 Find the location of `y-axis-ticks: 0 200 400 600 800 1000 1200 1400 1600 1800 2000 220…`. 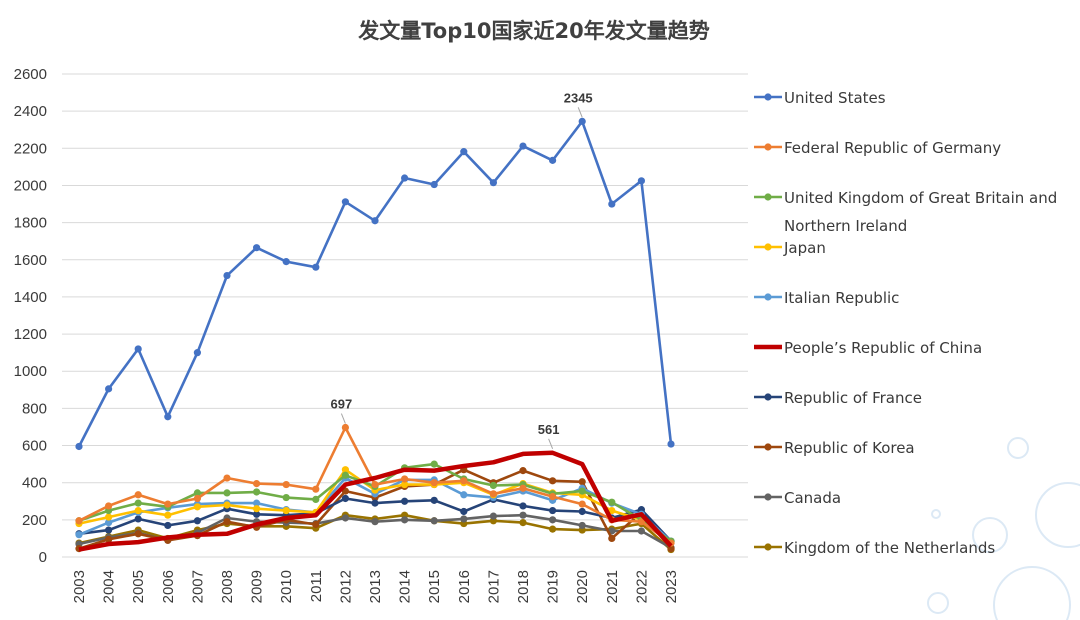

y-axis-ticks: 0 200 400 600 800 1000 1200 1400 1600 1800 2000 220… is located at coordinates (30, 316).